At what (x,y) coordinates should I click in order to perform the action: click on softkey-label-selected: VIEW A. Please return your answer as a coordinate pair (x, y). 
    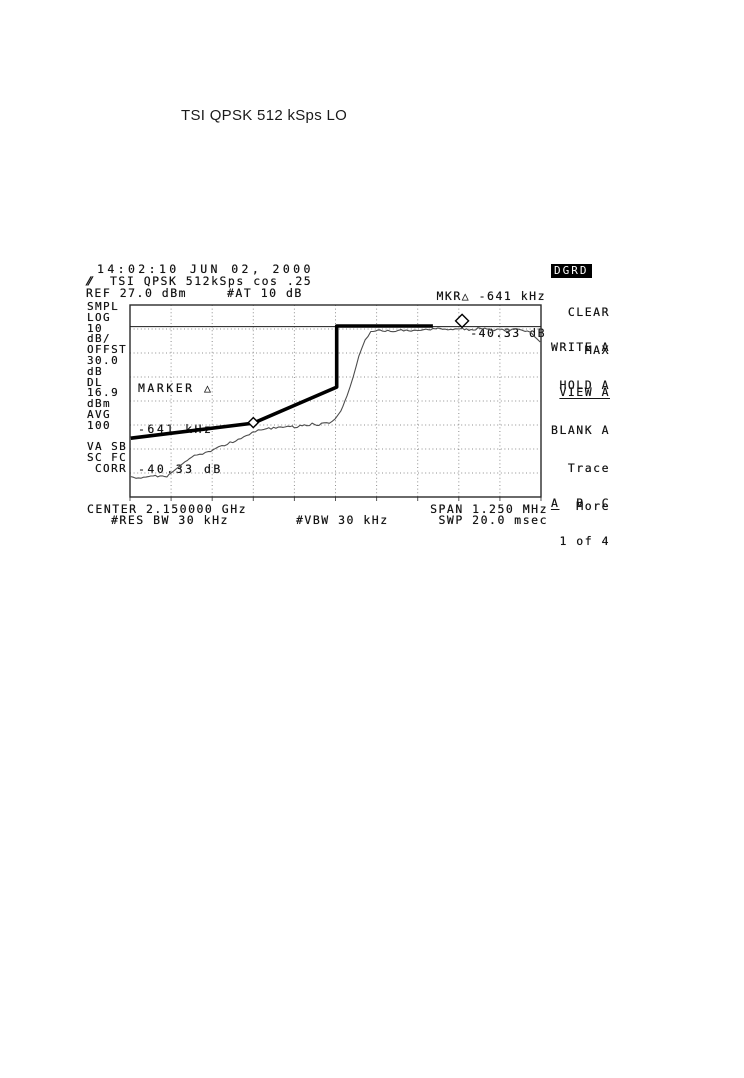
    Looking at the image, I should click on (584, 392).